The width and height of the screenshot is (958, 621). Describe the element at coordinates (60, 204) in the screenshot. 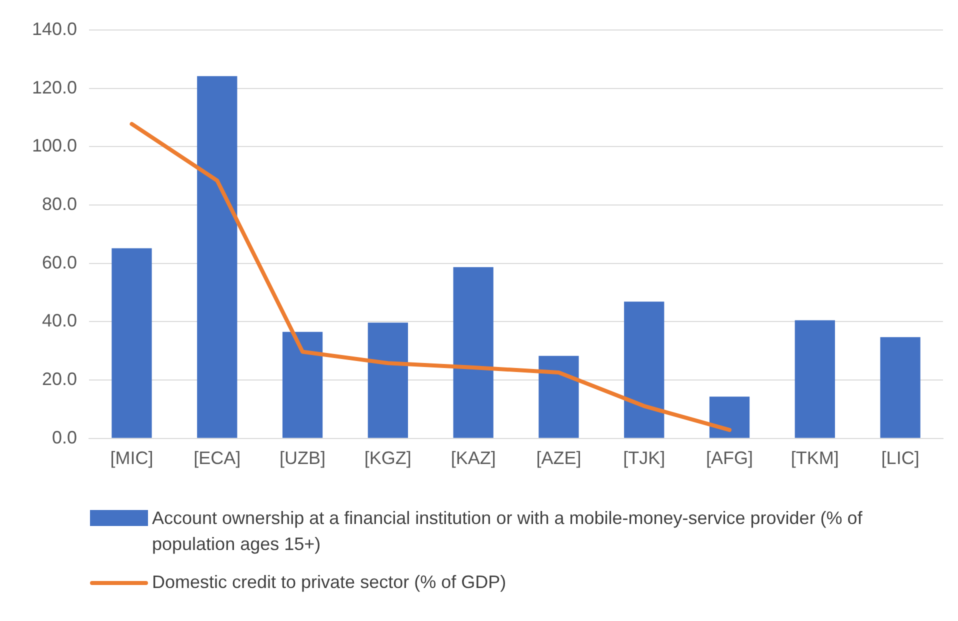

I see `y-tick-label: 80.0` at that location.